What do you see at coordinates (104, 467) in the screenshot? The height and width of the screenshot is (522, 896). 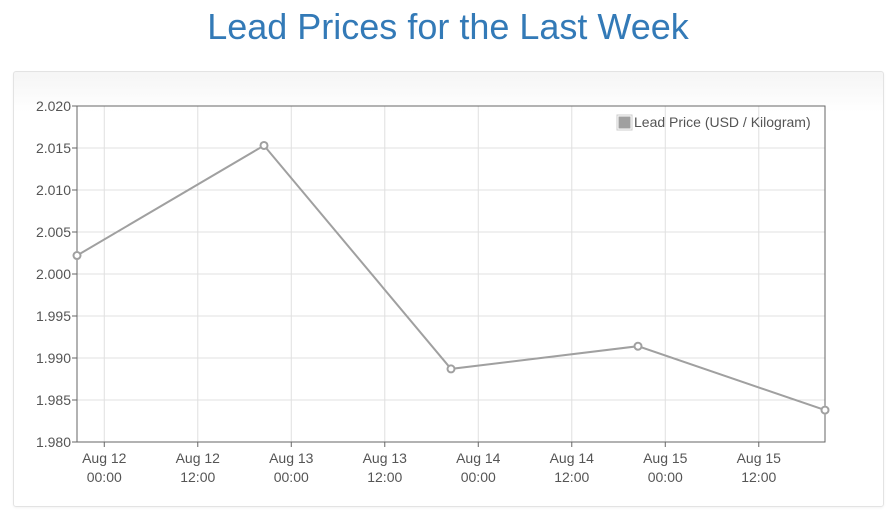 I see `x-tick-label: Aug 12 00:00` at bounding box center [104, 467].